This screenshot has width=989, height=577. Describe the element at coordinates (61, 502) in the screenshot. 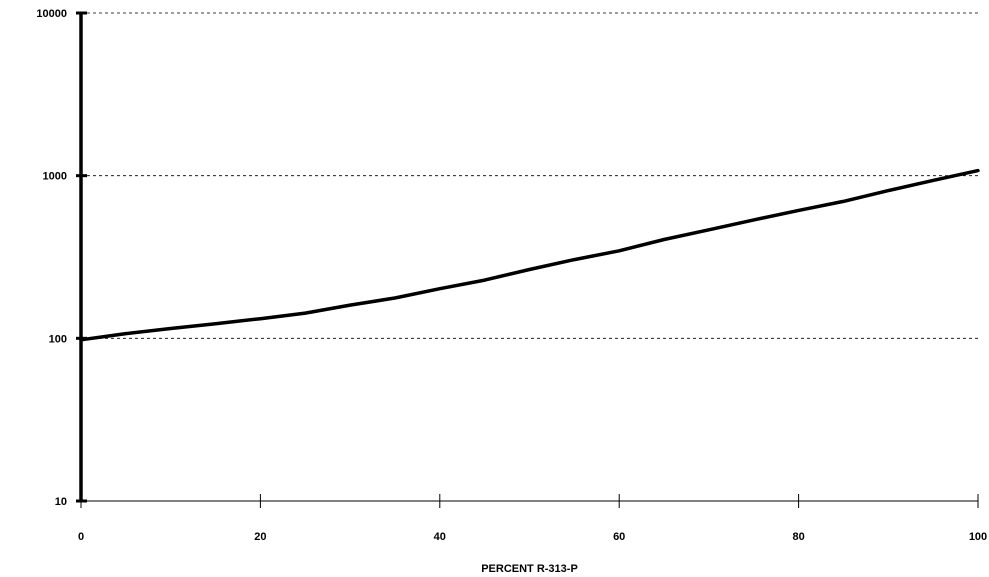

I see `y-tick-label-10: 10` at that location.